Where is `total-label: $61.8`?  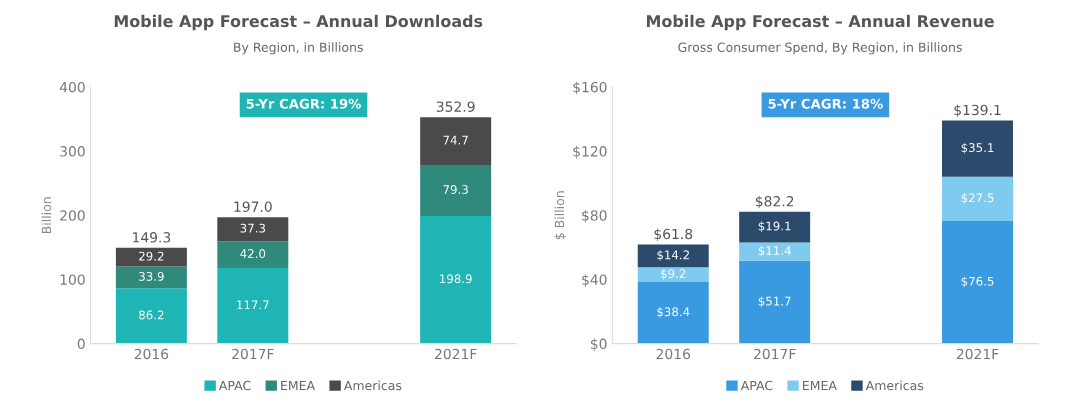 total-label: $61.8 is located at coordinates (673, 235).